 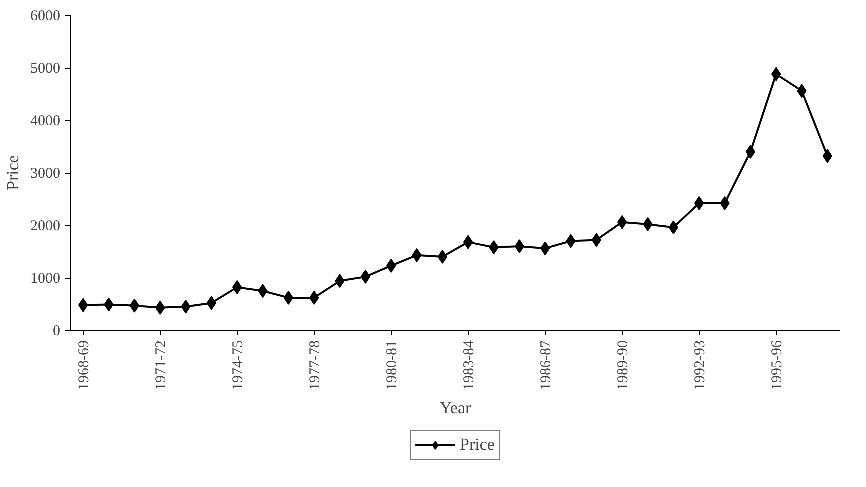 What do you see at coordinates (13, 173) in the screenshot?
I see `y-axis-title: Price` at bounding box center [13, 173].